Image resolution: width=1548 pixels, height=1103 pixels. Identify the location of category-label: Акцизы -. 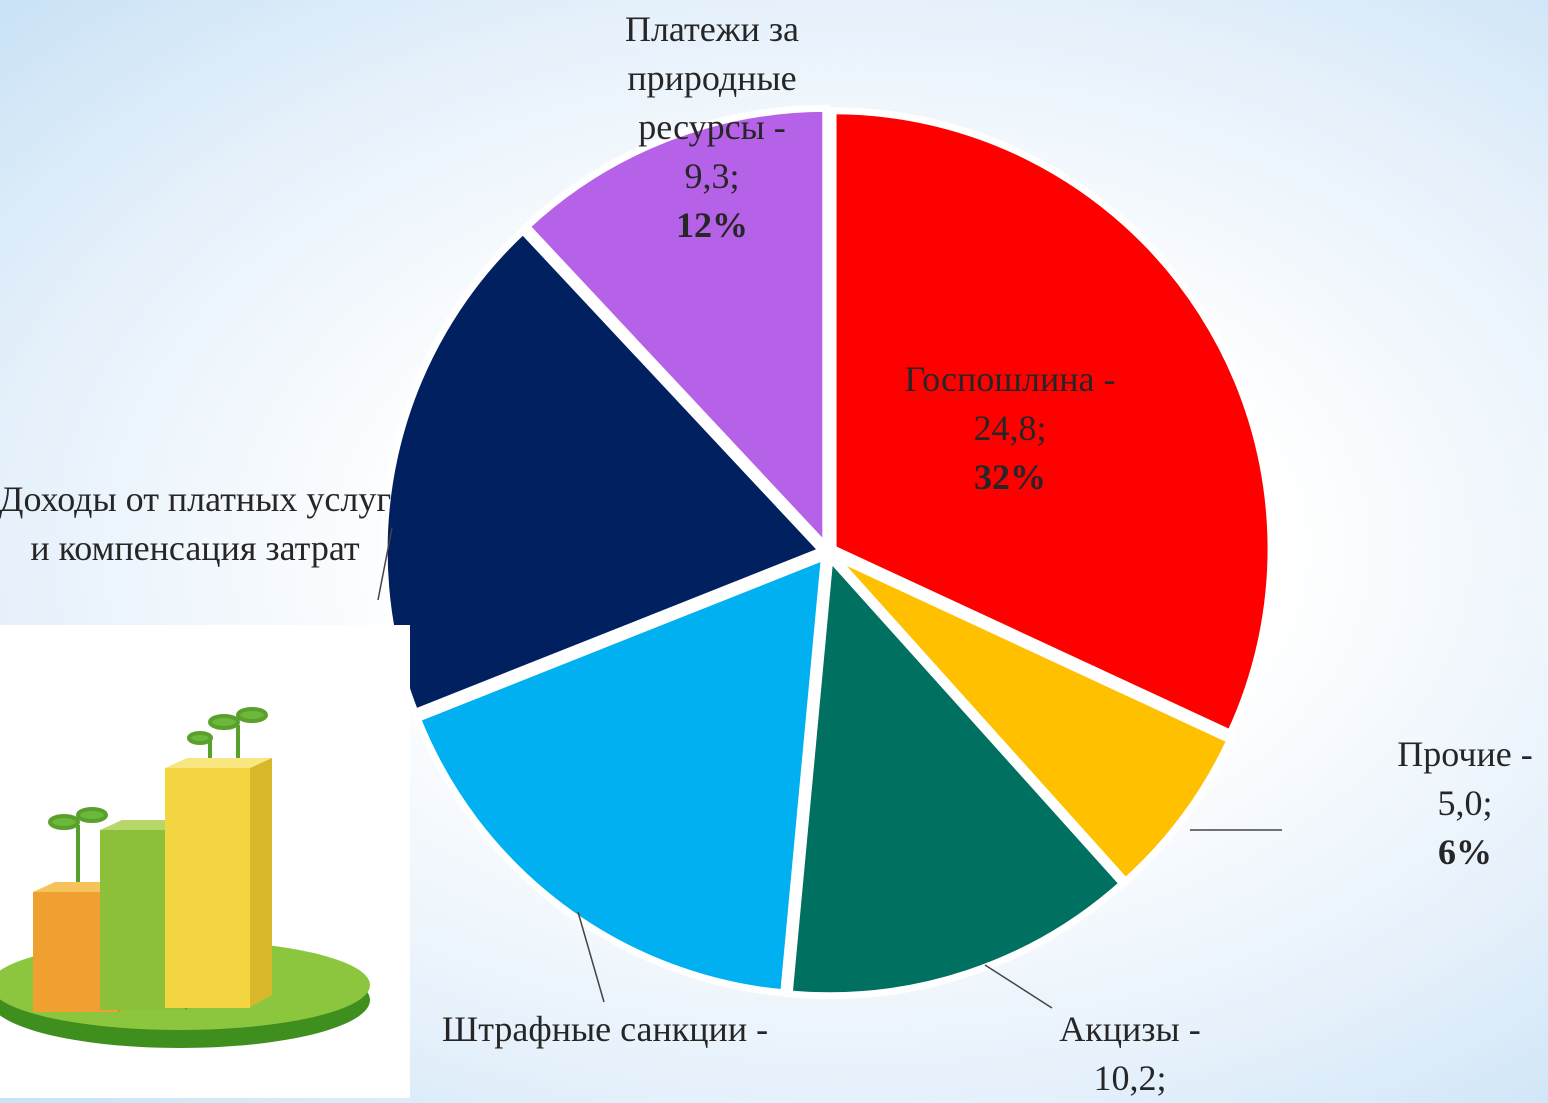
(1130, 1029).